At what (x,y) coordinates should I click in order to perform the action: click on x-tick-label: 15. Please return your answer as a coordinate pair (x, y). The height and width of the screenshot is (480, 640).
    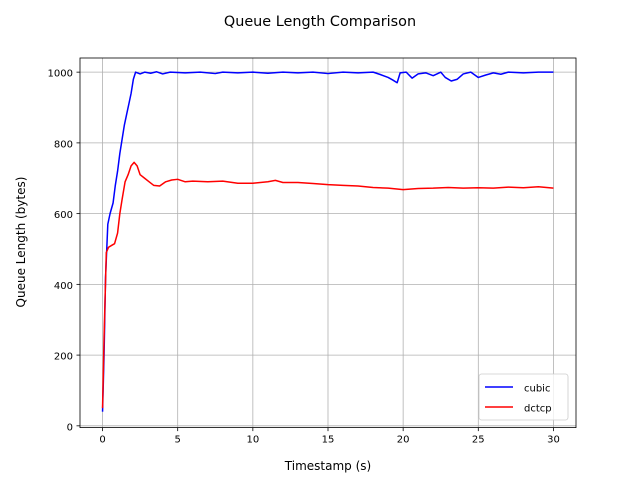
    Looking at the image, I should click on (328, 440).